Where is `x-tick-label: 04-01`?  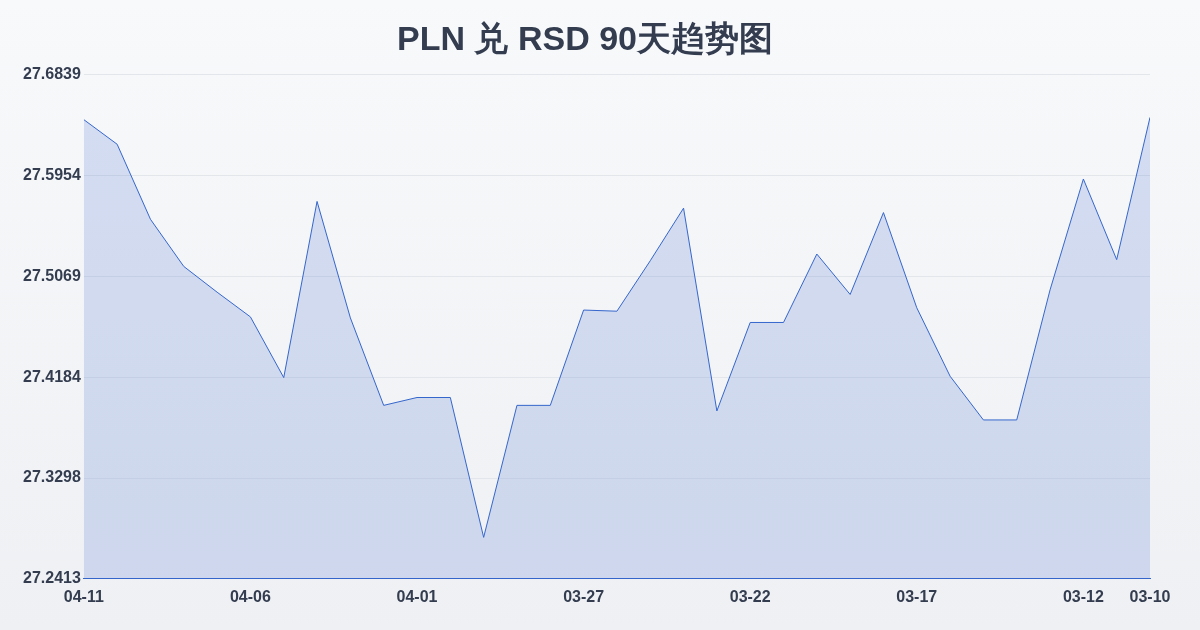 x-tick-label: 04-01 is located at coordinates (417, 596).